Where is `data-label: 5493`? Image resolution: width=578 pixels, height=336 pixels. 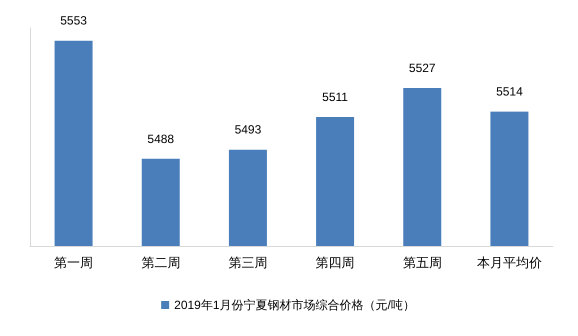
data-label: 5493 is located at coordinates (248, 129).